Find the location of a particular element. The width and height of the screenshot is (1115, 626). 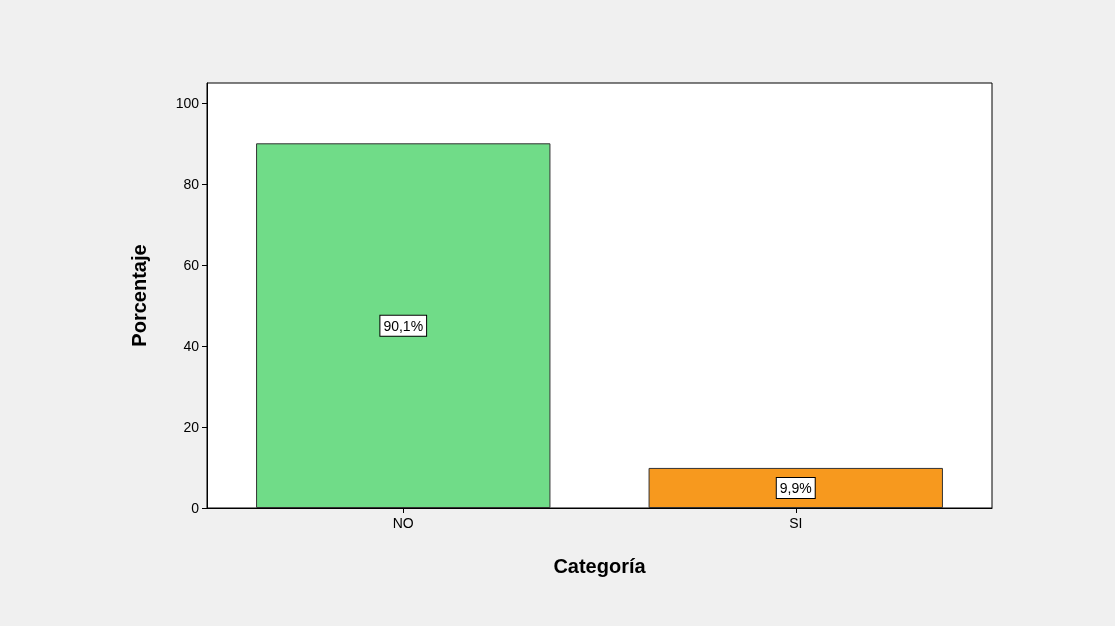

y-tick-label: 100 is located at coordinates (187, 103).